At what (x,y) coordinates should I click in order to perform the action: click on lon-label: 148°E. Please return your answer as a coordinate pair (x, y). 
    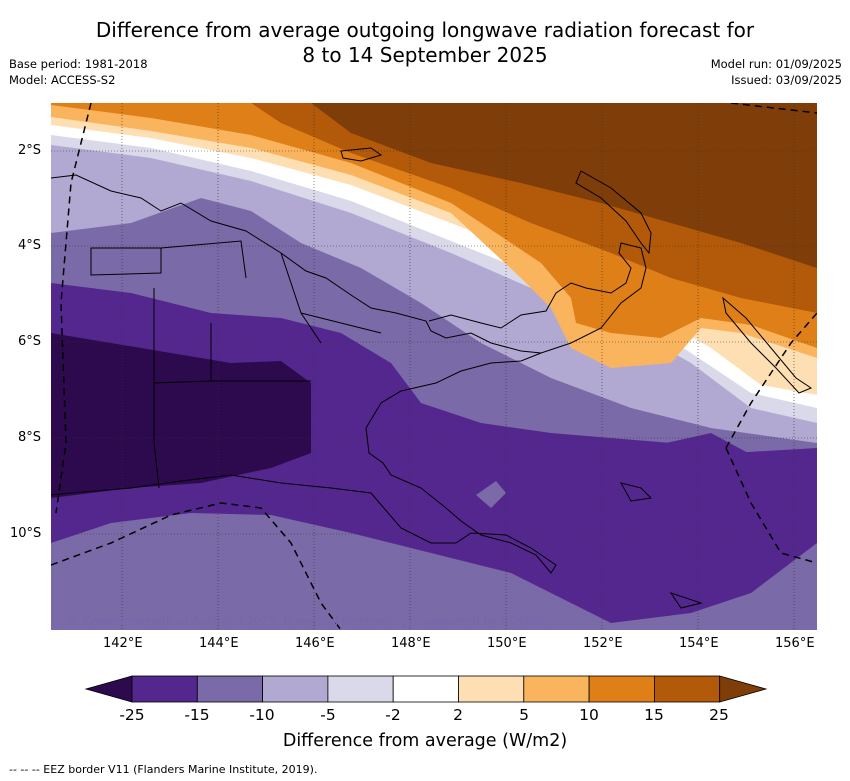
    Looking at the image, I should click on (411, 643).